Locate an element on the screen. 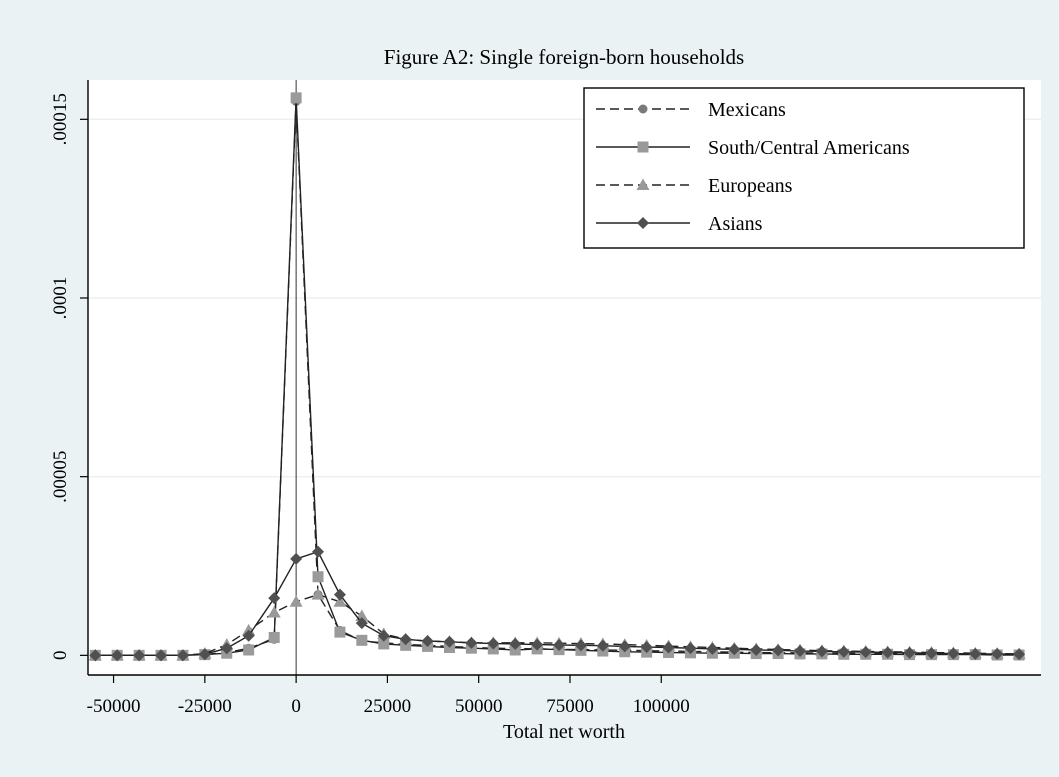 Image resolution: width=1059 pixels, height=777 pixels. legend-label-2: Europeans is located at coordinates (750, 186).